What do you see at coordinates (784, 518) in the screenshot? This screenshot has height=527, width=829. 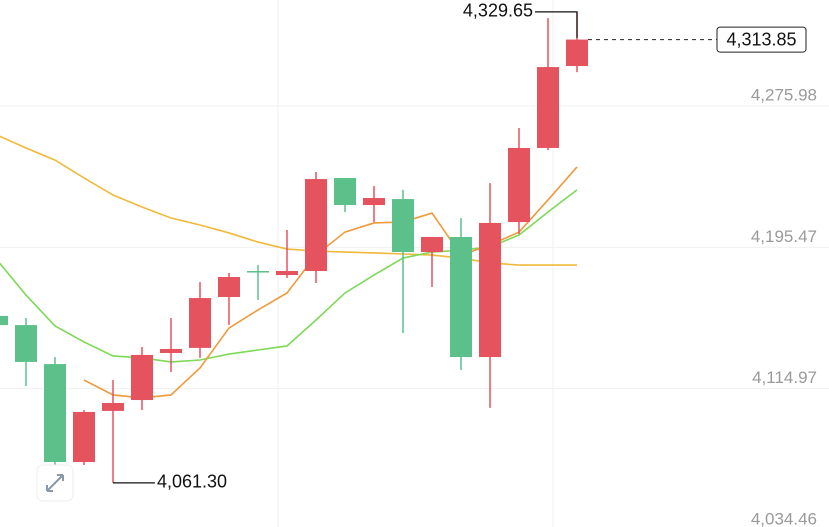 I see `y-tick-label: 4,034.46` at bounding box center [784, 518].